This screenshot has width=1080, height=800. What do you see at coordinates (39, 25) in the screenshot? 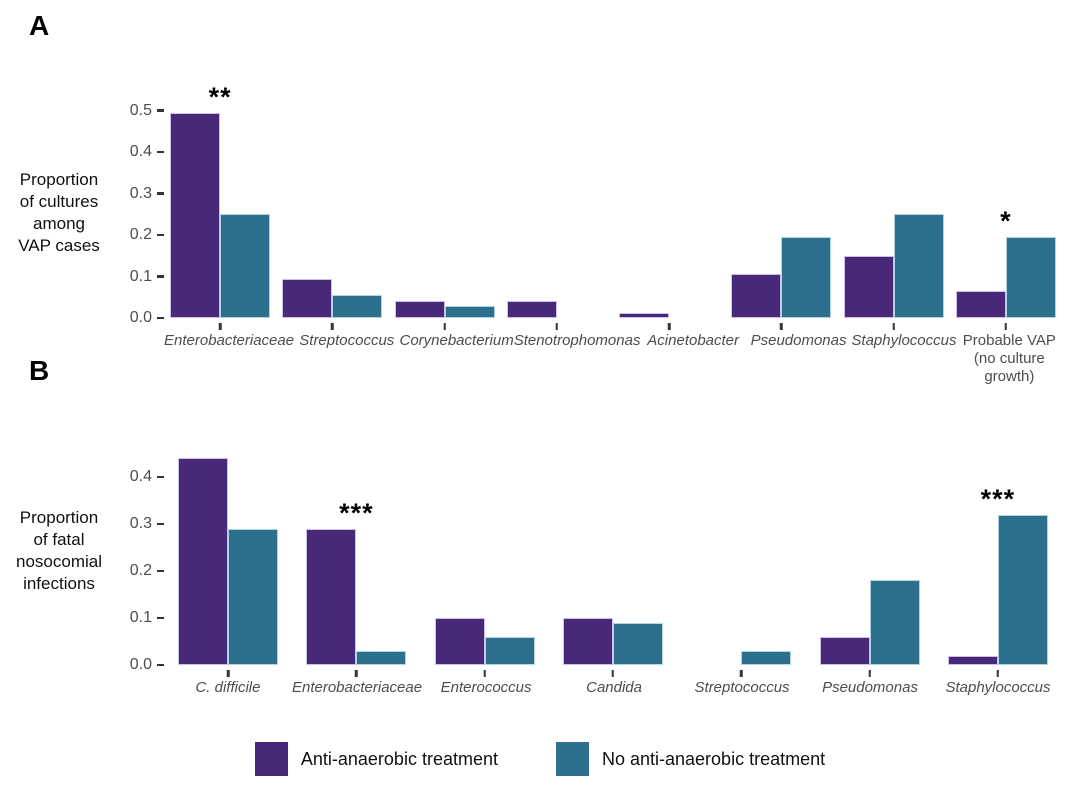
I see `panel-a-label: A` at bounding box center [39, 25].